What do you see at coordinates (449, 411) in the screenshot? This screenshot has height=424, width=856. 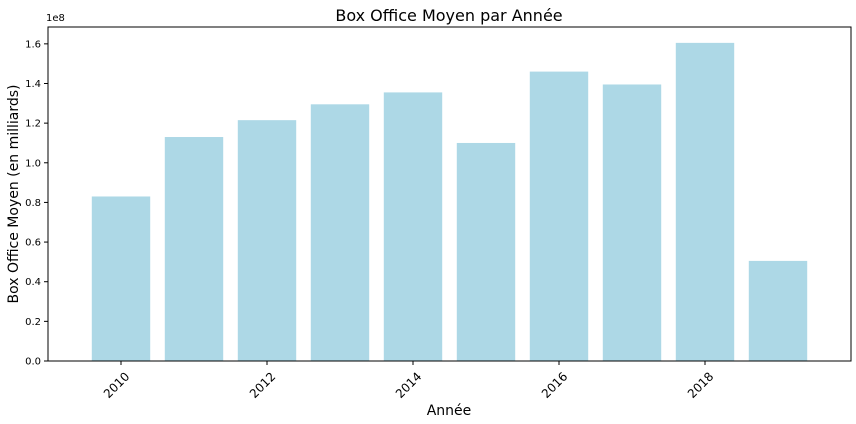 I see `x-axis-label: Année` at bounding box center [449, 411].